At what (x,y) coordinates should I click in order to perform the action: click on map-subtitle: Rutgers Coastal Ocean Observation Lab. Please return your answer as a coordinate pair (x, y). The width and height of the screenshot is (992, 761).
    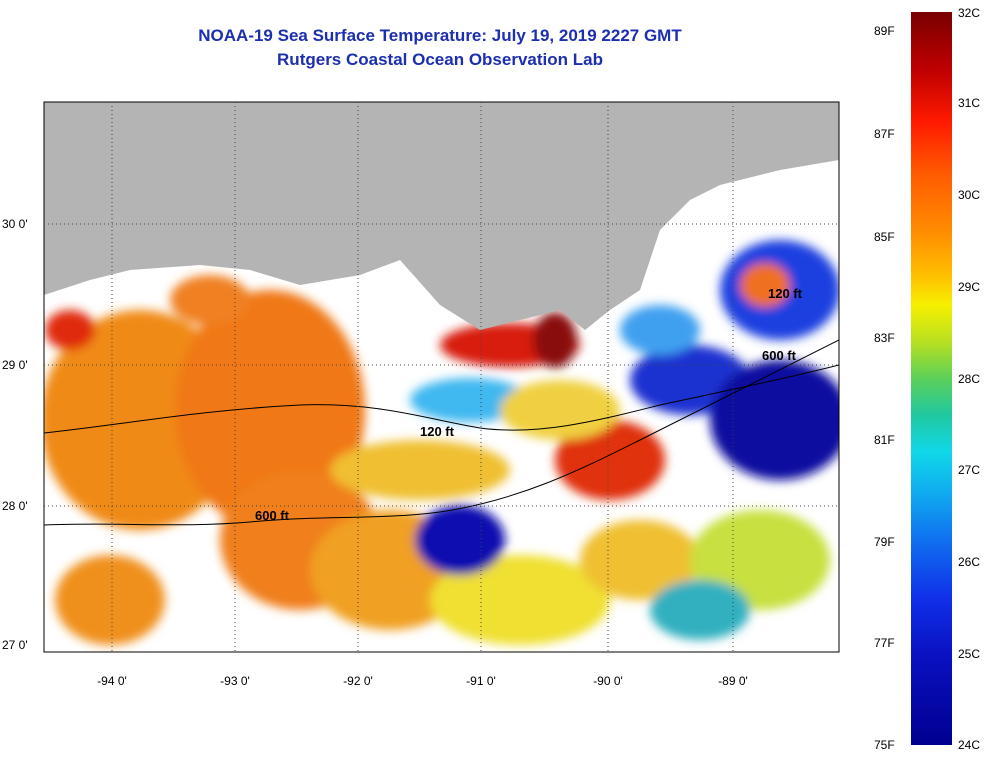
    Looking at the image, I should click on (440, 59).